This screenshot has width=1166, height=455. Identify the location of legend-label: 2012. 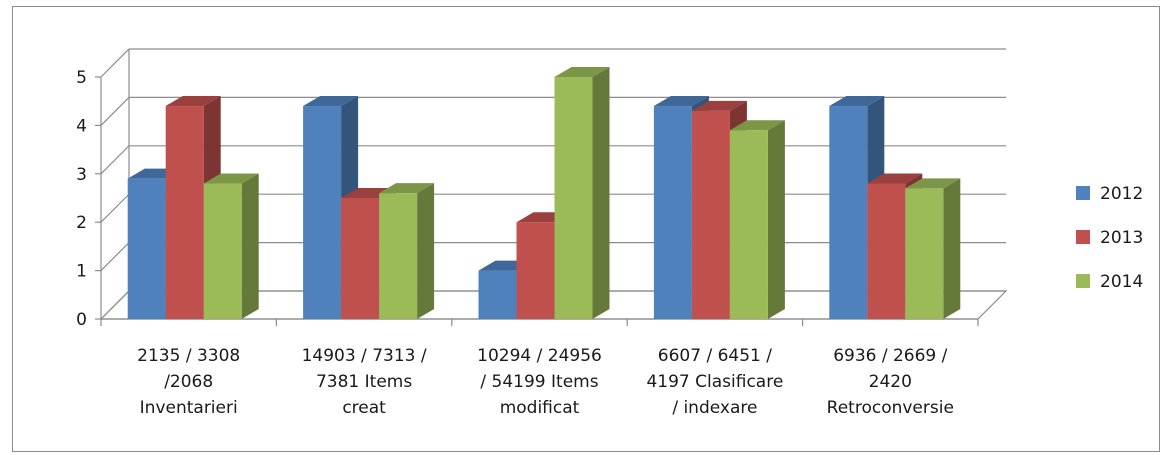
(1121, 194).